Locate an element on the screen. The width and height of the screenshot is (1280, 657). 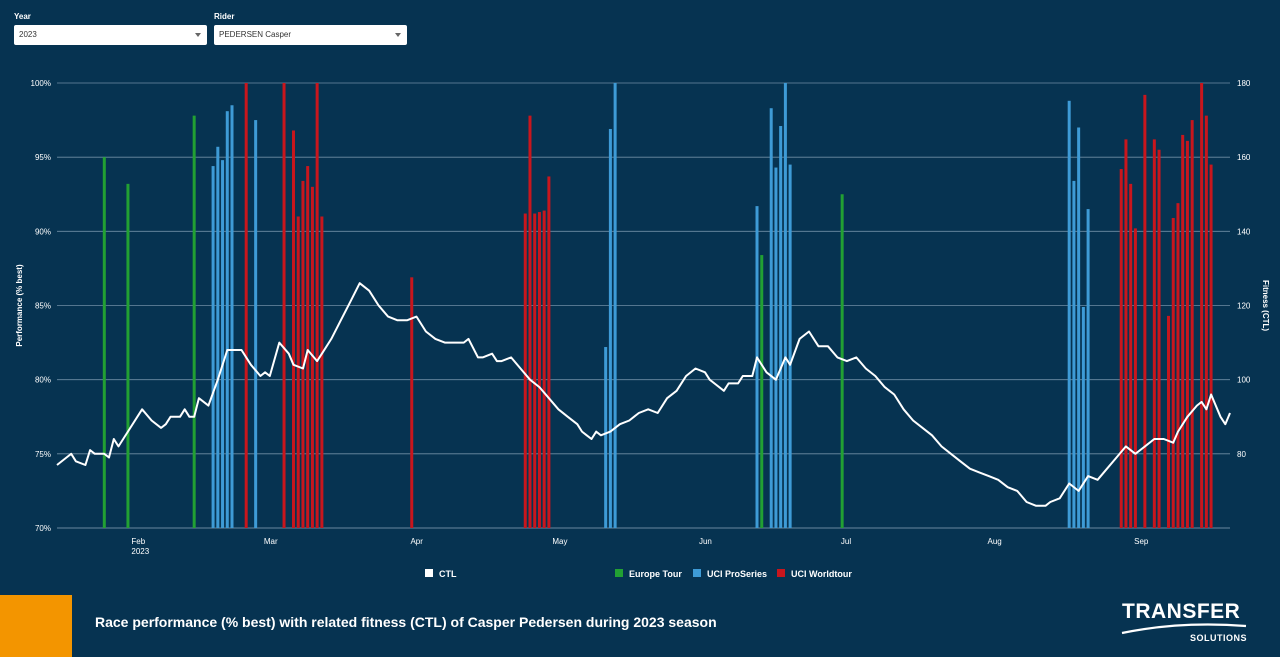
x-tick-label: Jul is located at coordinates (846, 541).